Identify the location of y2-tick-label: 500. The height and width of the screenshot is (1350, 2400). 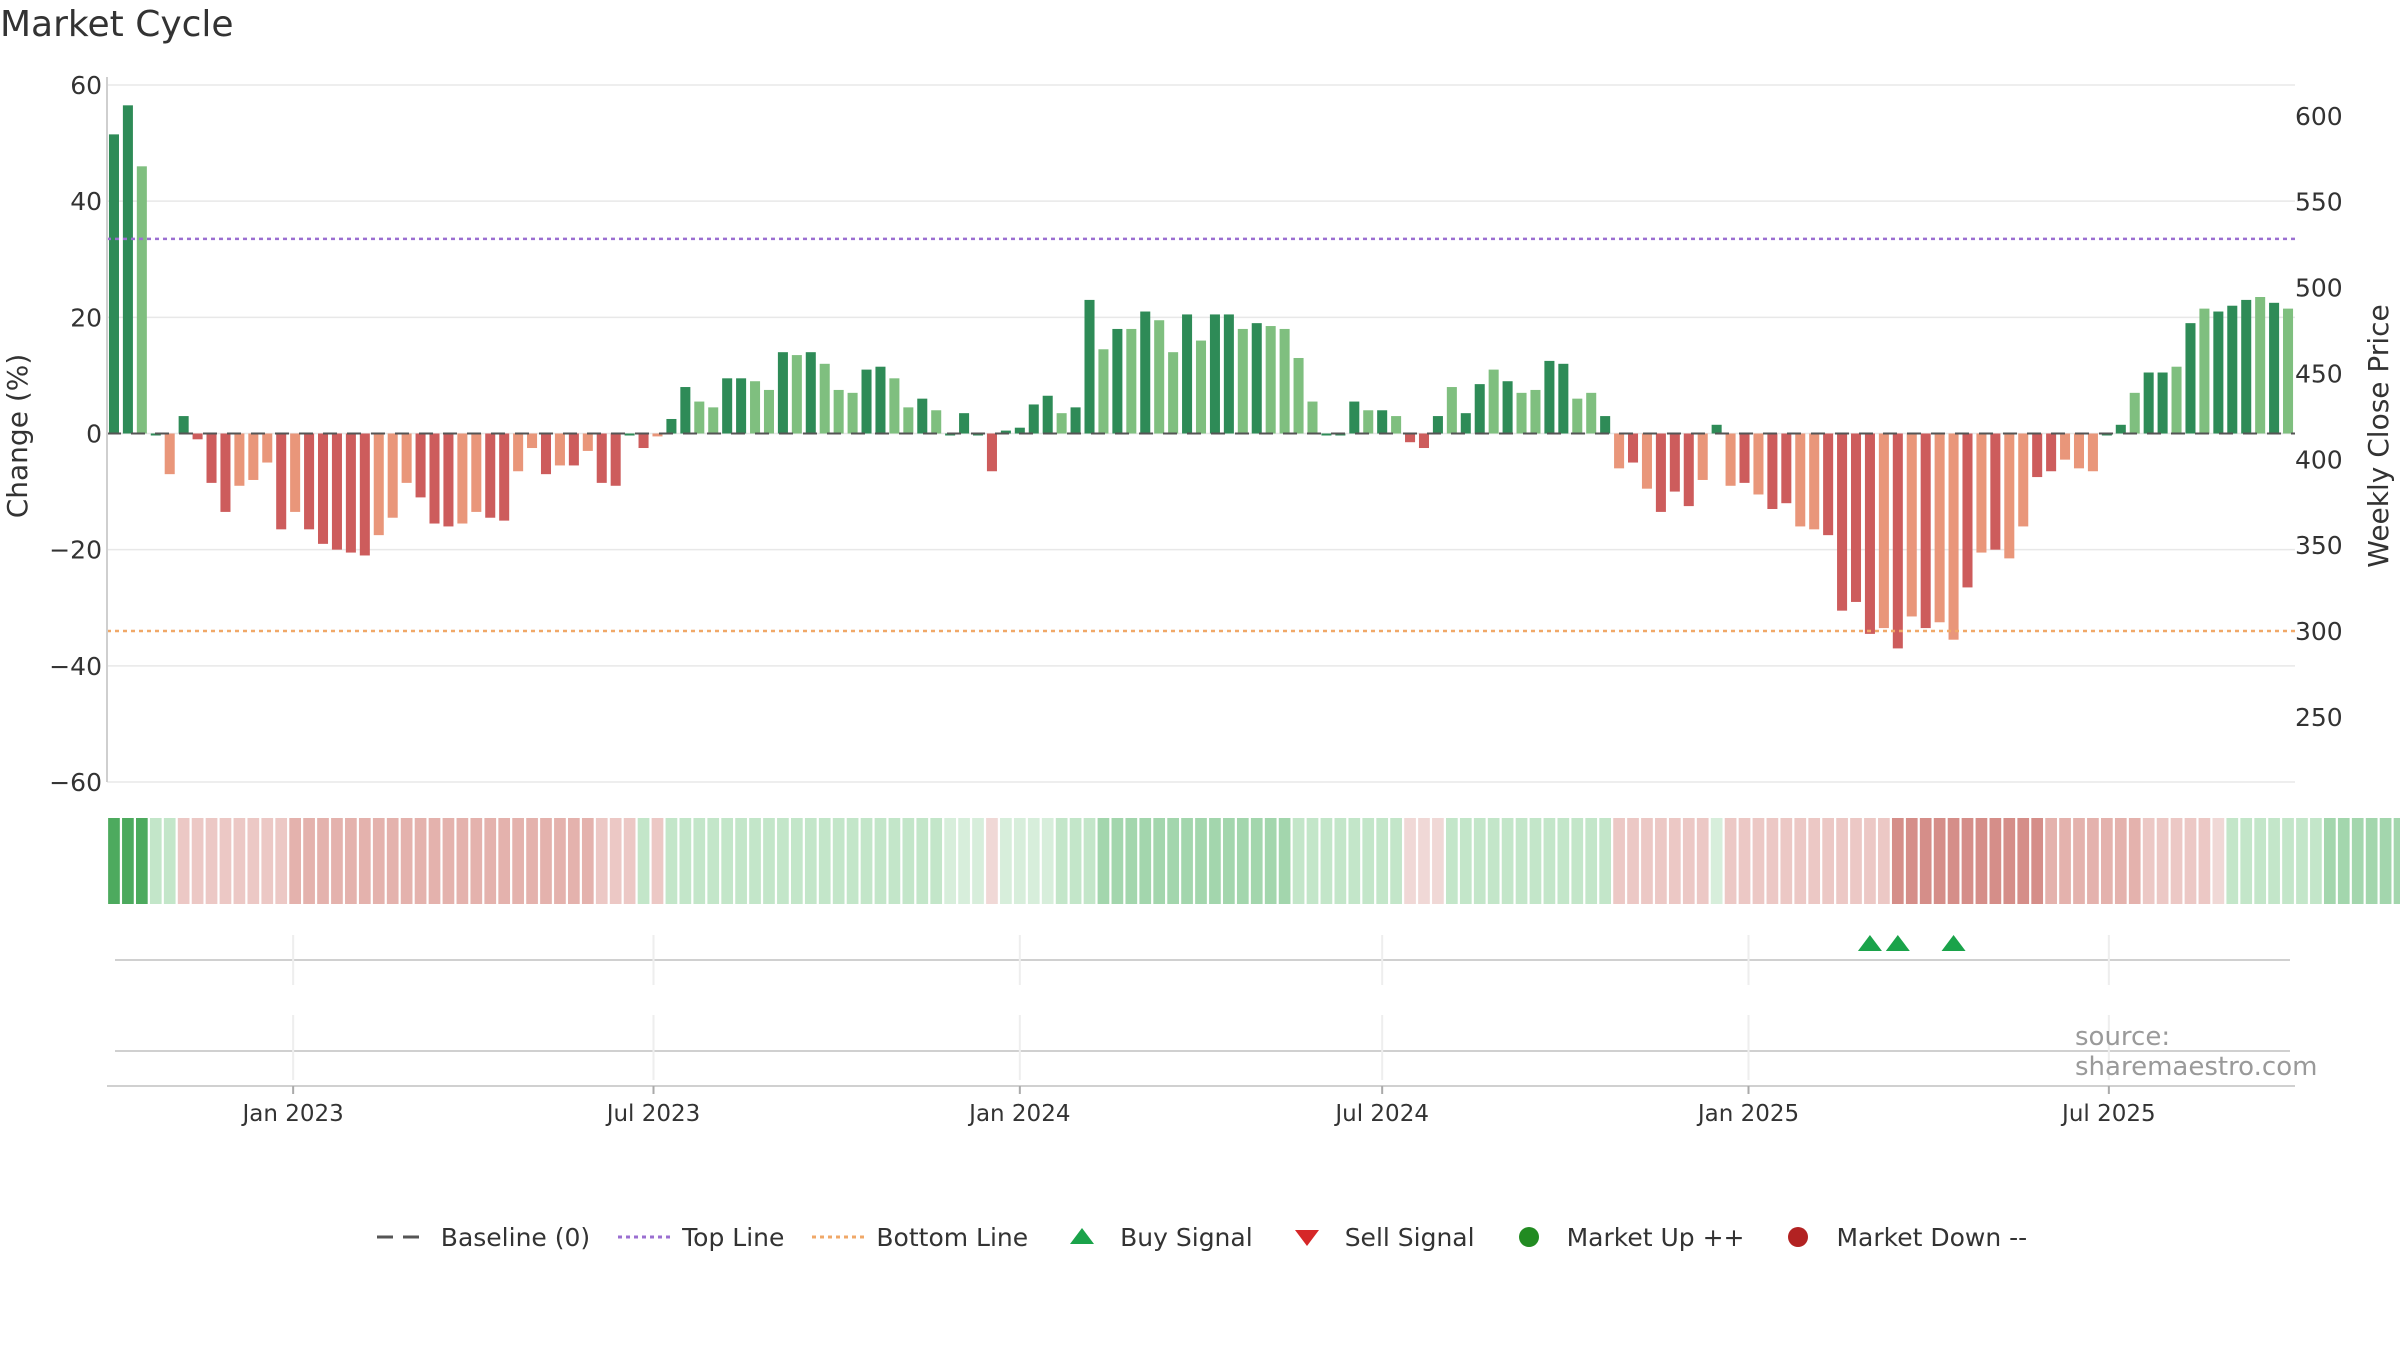
(2319, 288).